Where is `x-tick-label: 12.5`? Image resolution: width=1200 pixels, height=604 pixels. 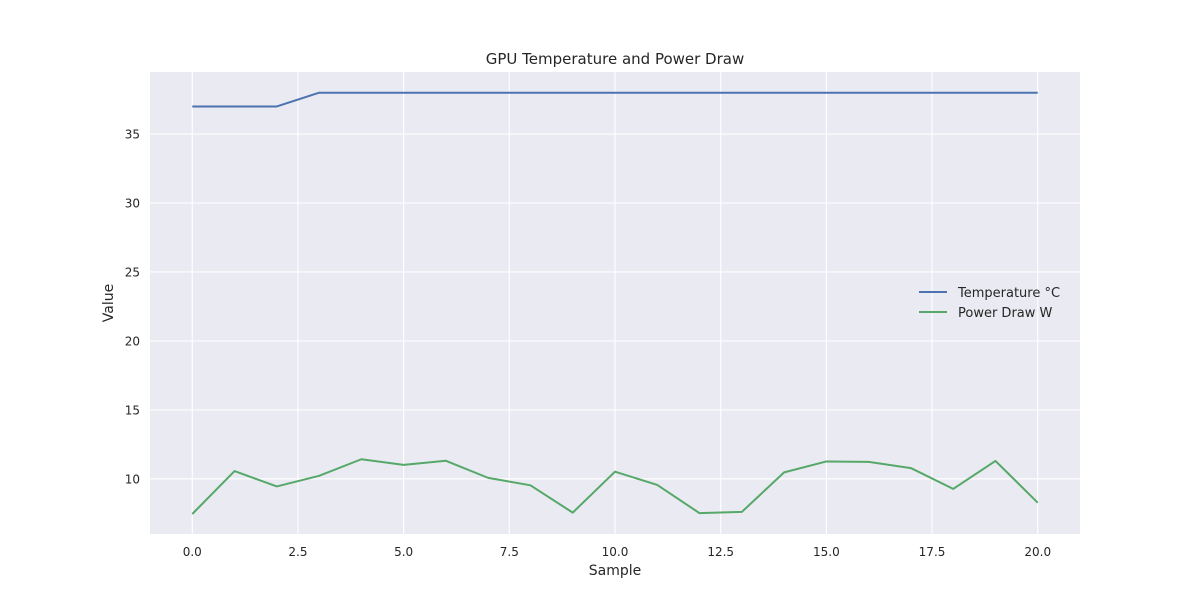
x-tick-label: 12.5 is located at coordinates (720, 552).